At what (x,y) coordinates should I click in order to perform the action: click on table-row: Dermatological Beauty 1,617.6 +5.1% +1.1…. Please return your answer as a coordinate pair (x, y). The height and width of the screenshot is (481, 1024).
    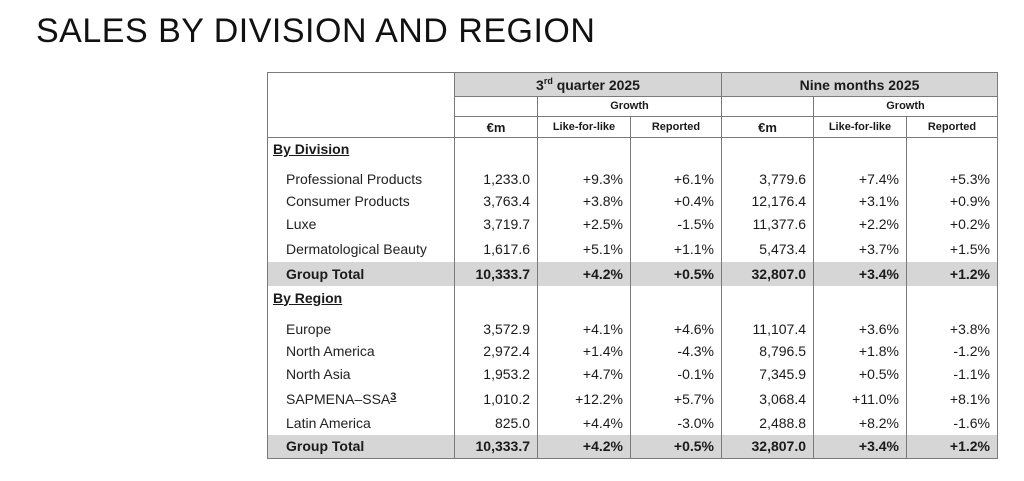
    Looking at the image, I should click on (632, 249).